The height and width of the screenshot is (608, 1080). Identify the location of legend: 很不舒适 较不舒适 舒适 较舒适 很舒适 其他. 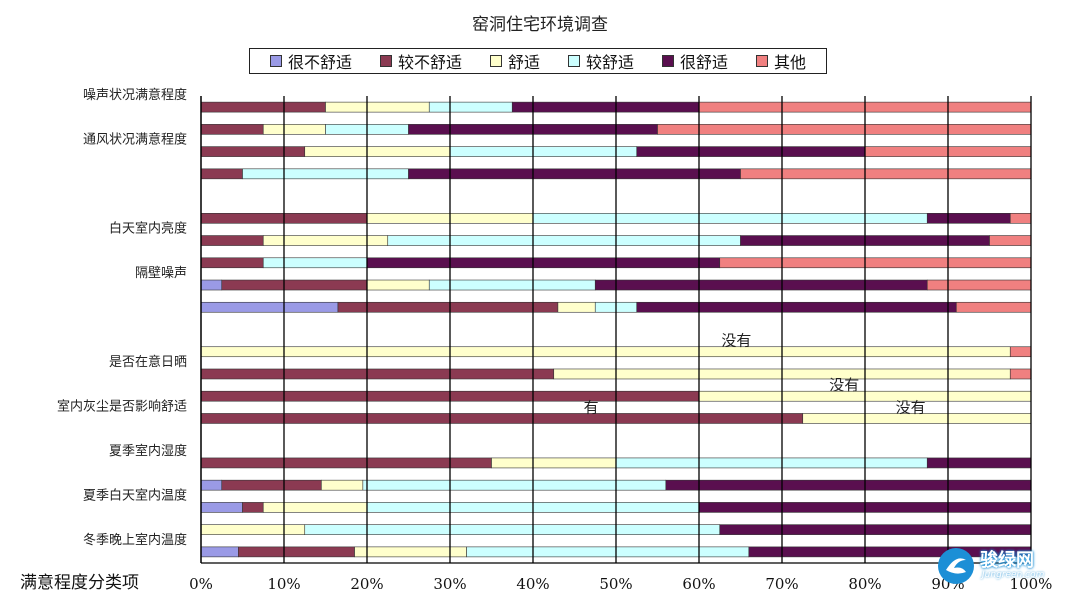
(538, 61).